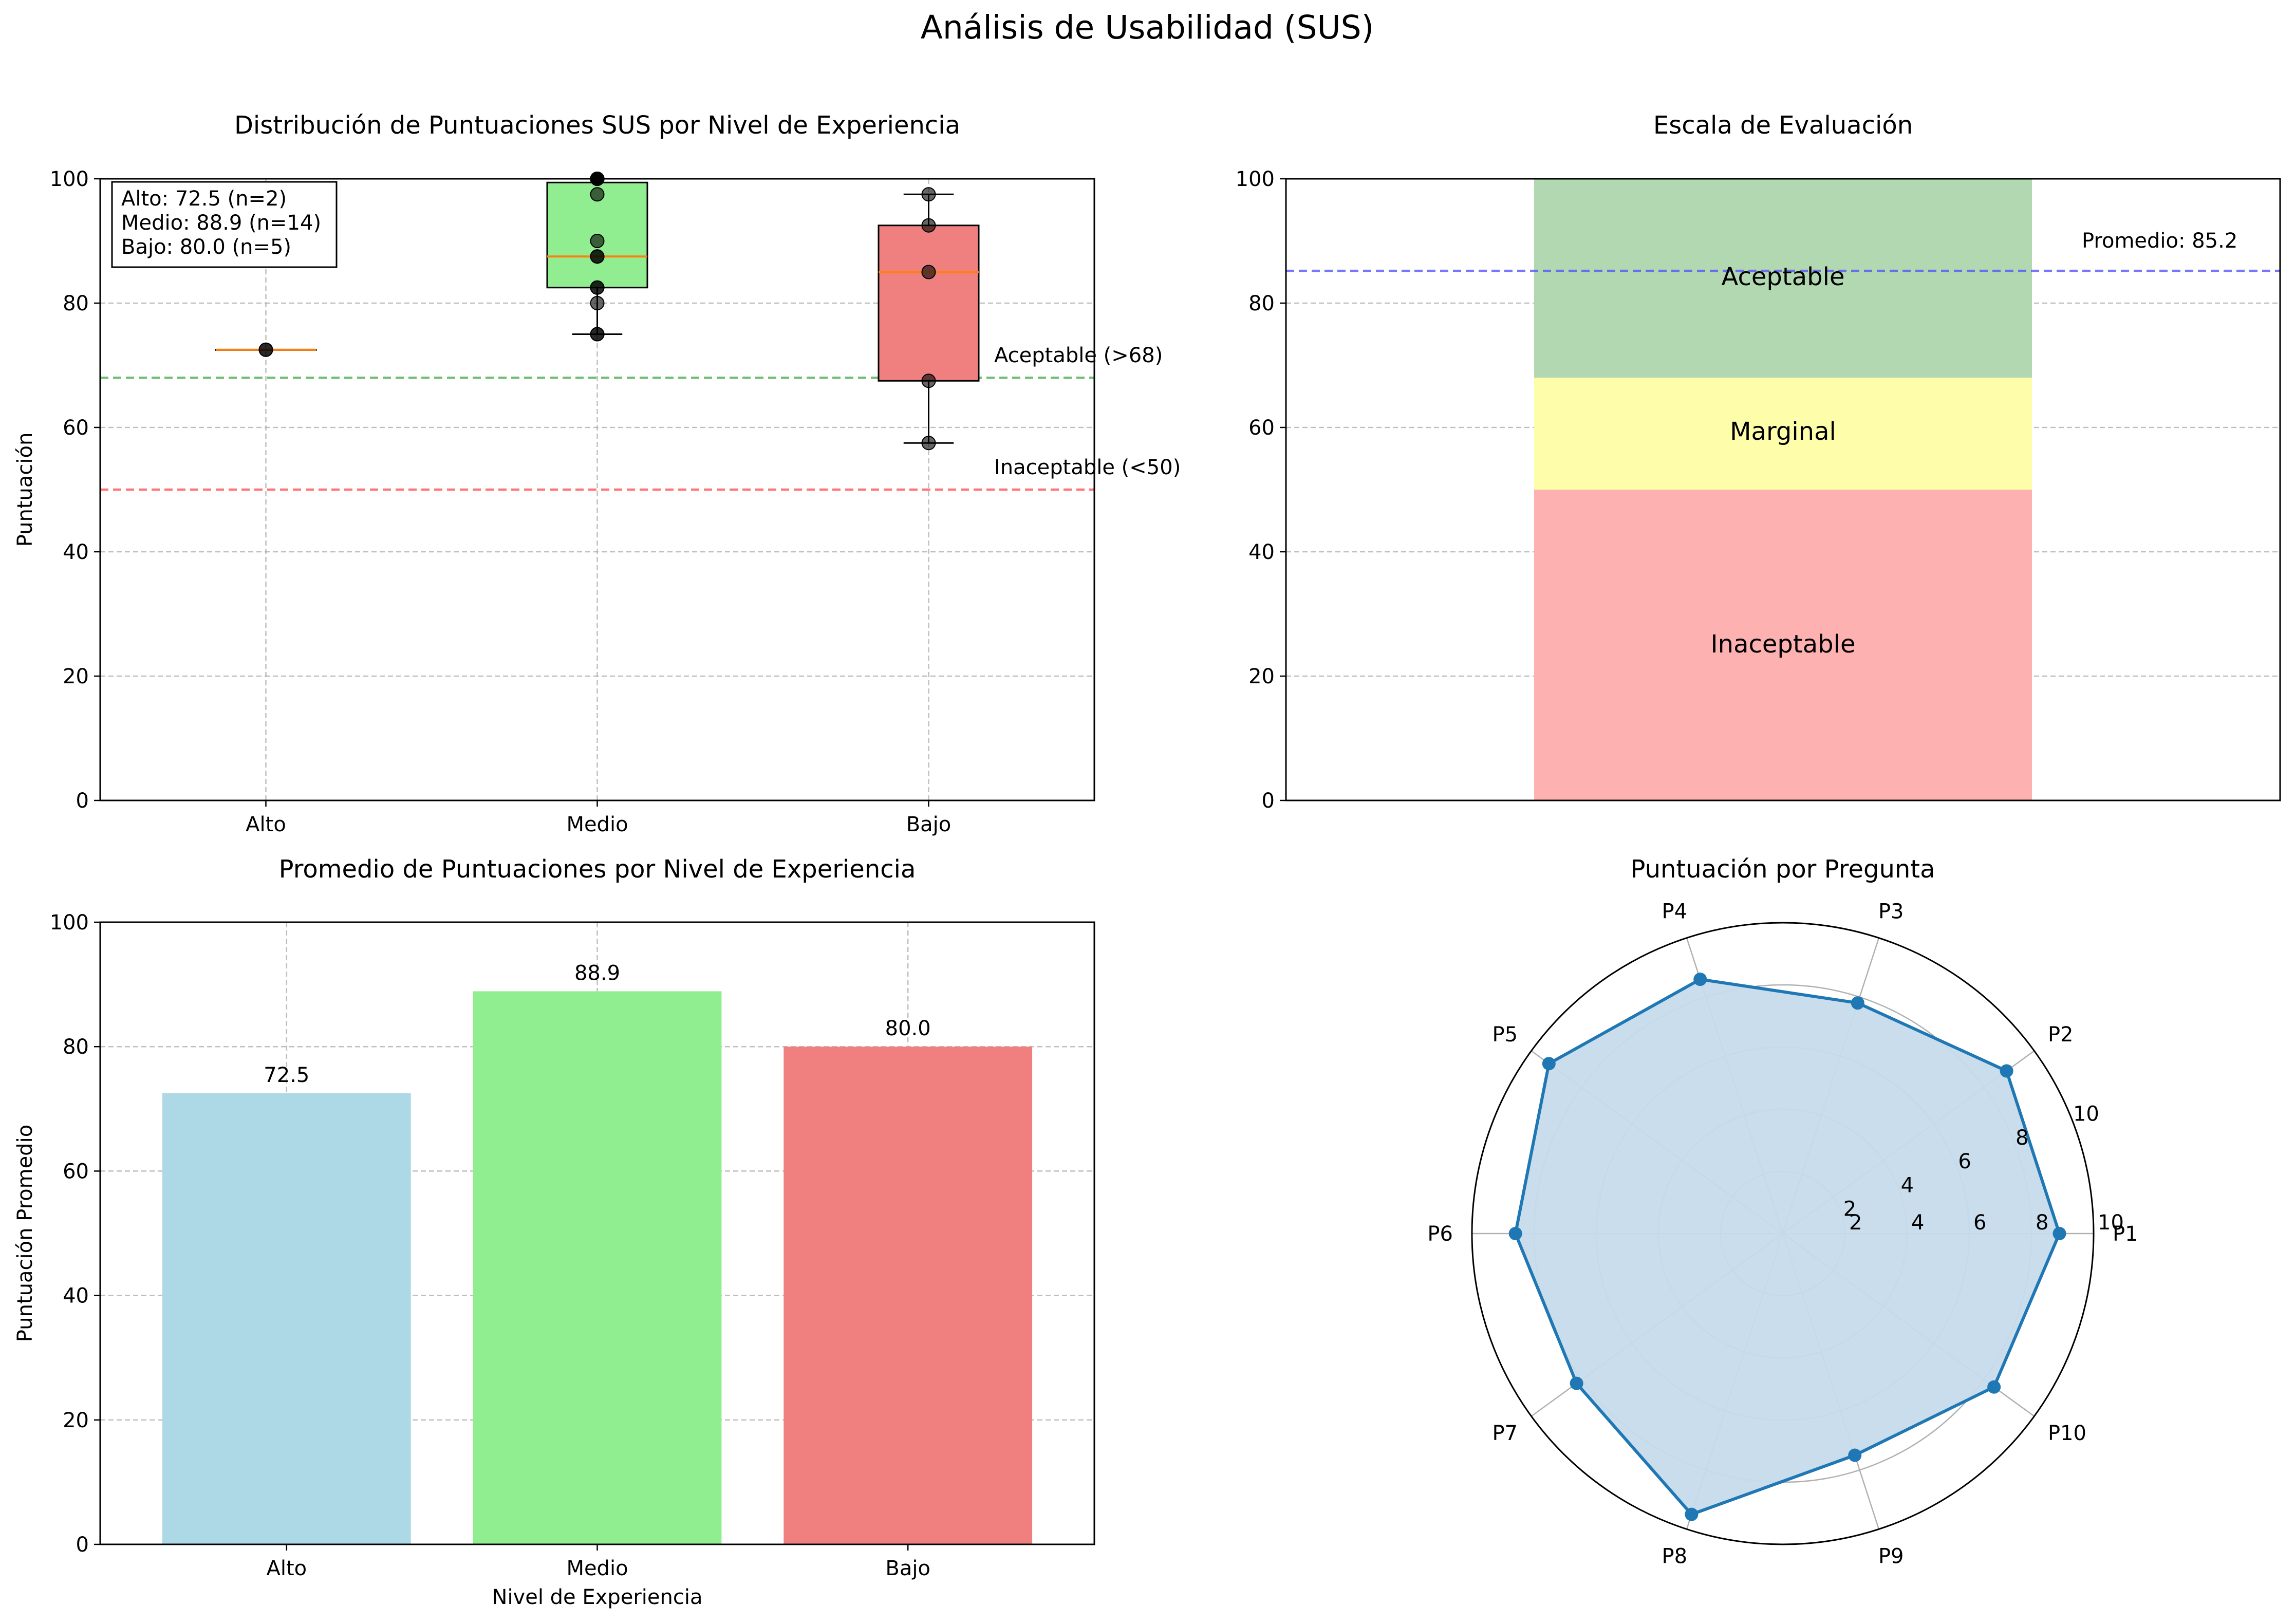 The image size is (2295, 1624). What do you see at coordinates (2061, 1035) in the screenshot?
I see `category-label: P2` at bounding box center [2061, 1035].